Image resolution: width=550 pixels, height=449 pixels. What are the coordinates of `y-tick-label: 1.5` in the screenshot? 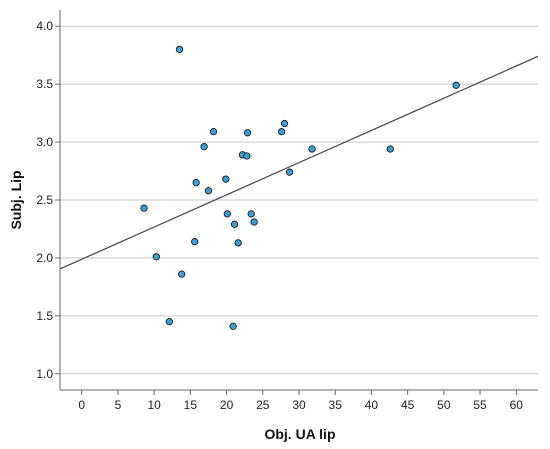 It's located at (44, 316).